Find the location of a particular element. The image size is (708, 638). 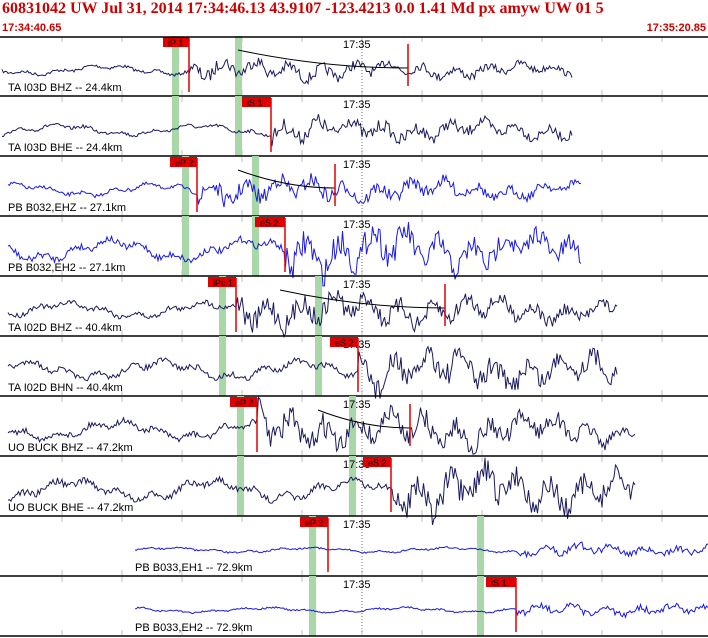

station-label: PB B032,EHZ -- 27.1km is located at coordinates (67, 208).